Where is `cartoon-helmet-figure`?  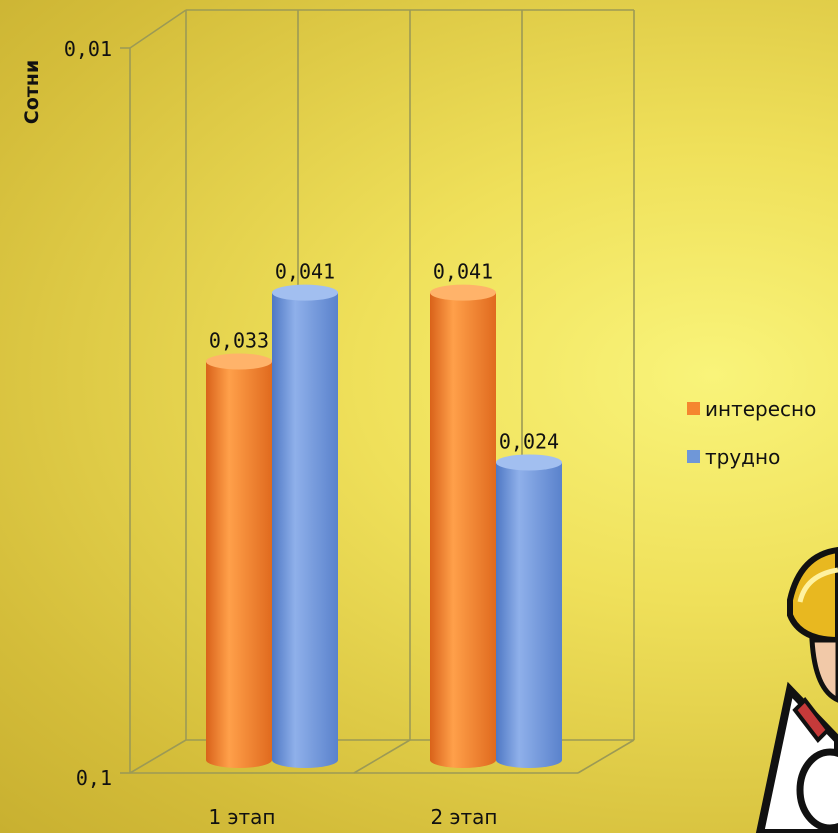 cartoon-helmet-figure is located at coordinates (796, 689).